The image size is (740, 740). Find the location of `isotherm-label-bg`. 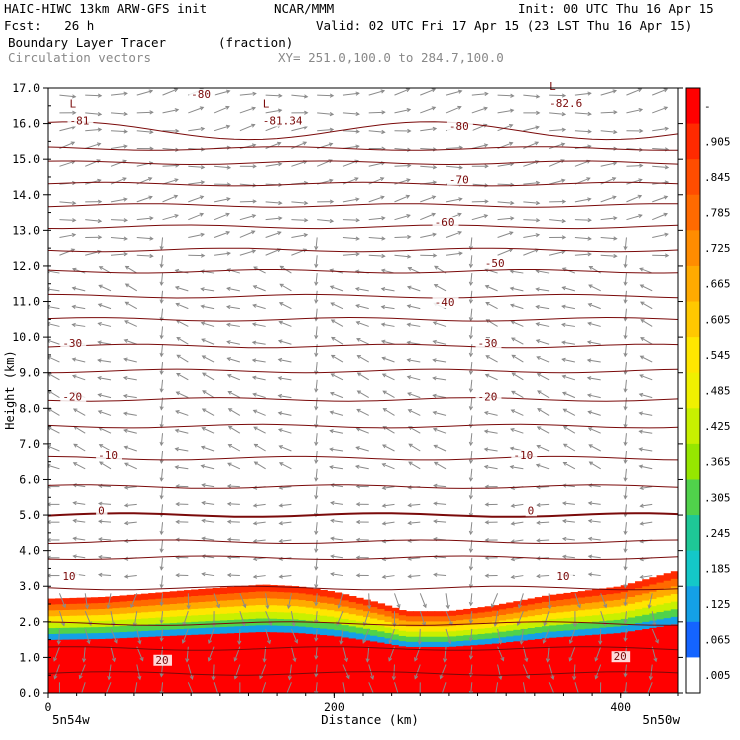

isotherm-label-bg is located at coordinates (524, 456).